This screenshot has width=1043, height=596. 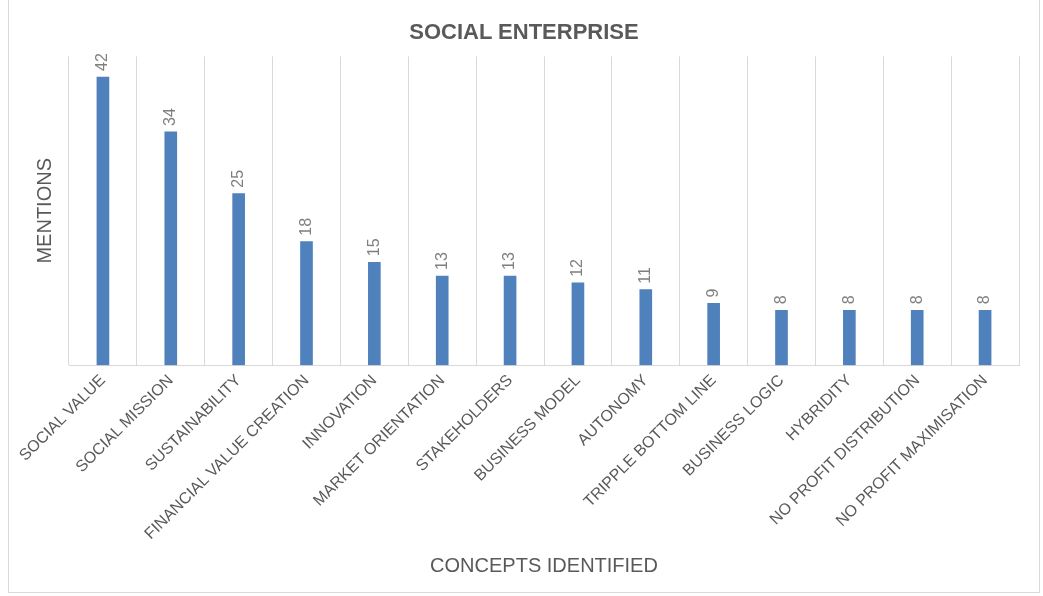 I want to click on data-label: 42, so click(x=102, y=62).